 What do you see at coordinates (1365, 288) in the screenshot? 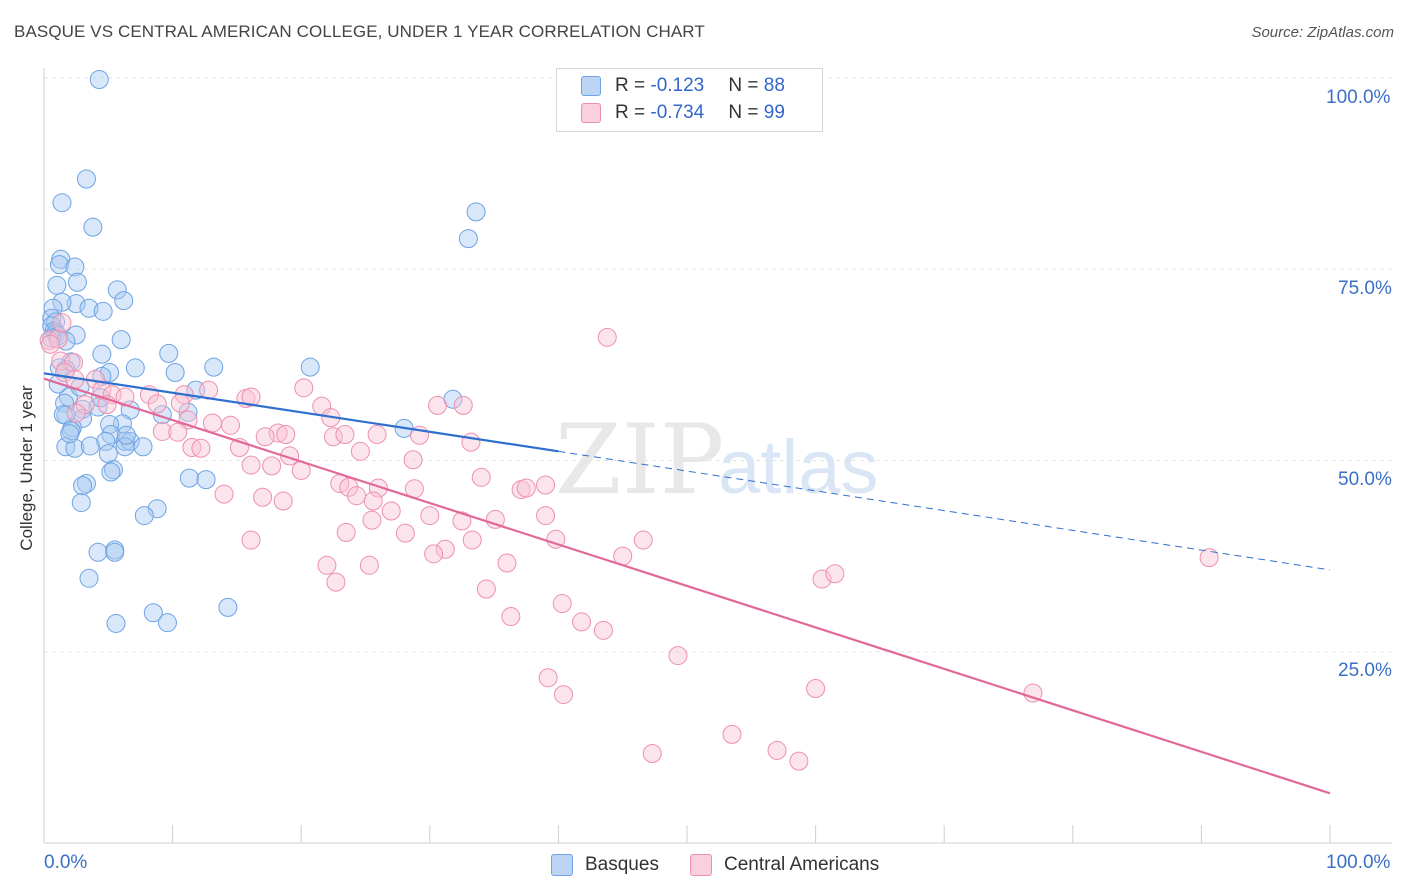
I see `y-tick-75: 75.0%` at bounding box center [1365, 288].